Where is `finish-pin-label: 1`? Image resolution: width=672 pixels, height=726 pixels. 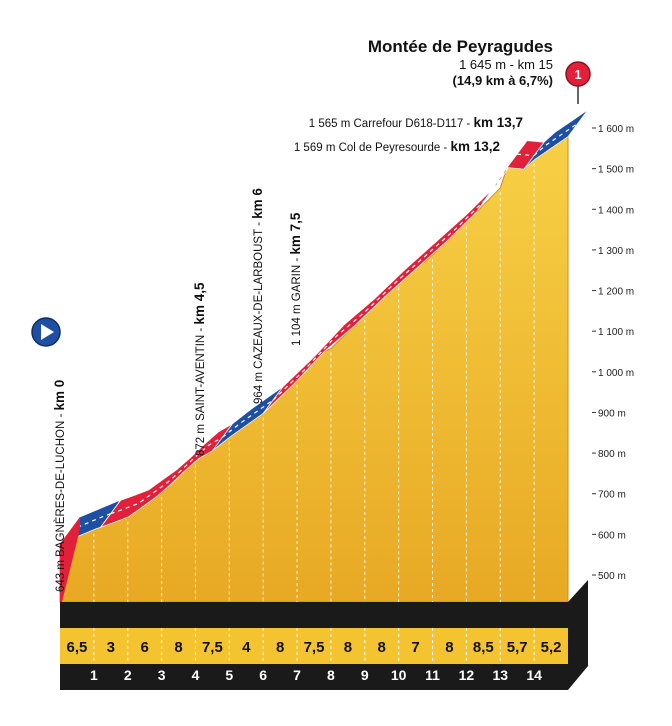 finish-pin-label: 1 is located at coordinates (577, 74).